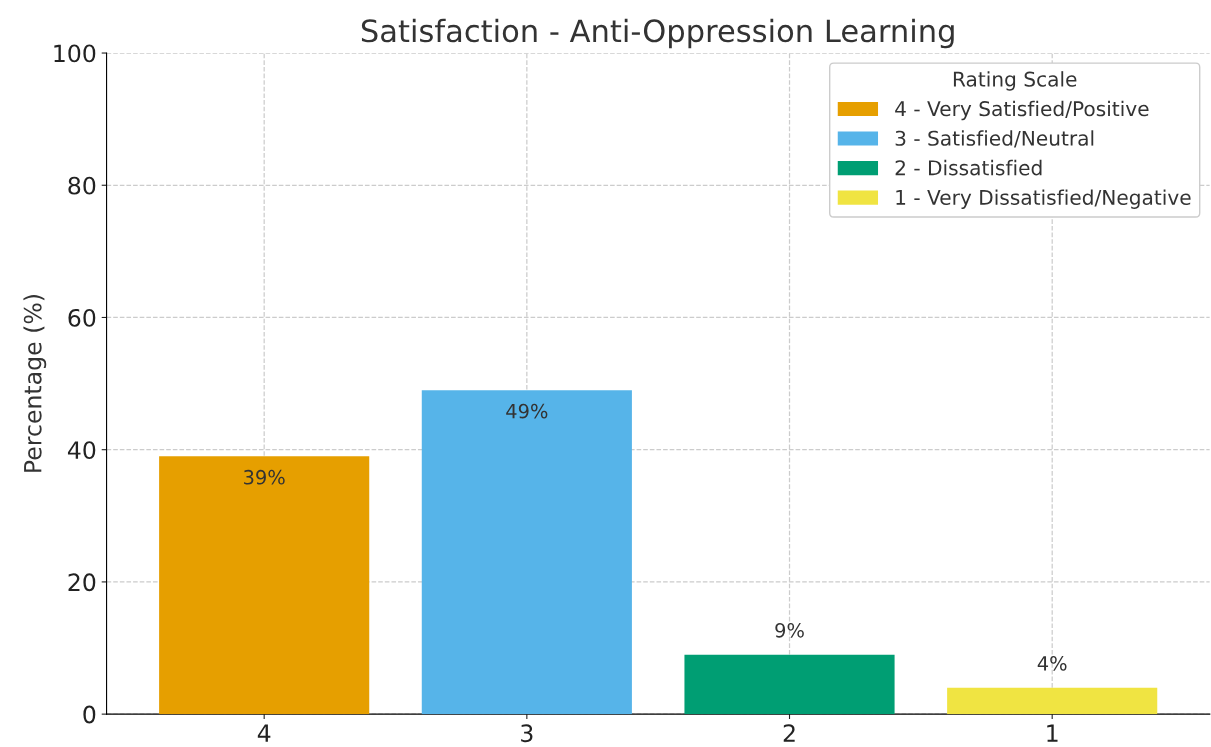 Image resolution: width=1211 pixels, height=747 pixels. What do you see at coordinates (264, 733) in the screenshot?
I see `x-tick-label: 4` at bounding box center [264, 733].